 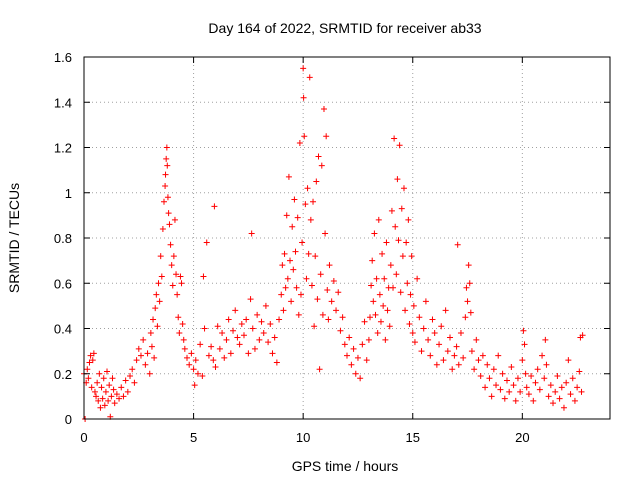 What do you see at coordinates (68, 419) in the screenshot?
I see `y-tick-label: 0` at bounding box center [68, 419].